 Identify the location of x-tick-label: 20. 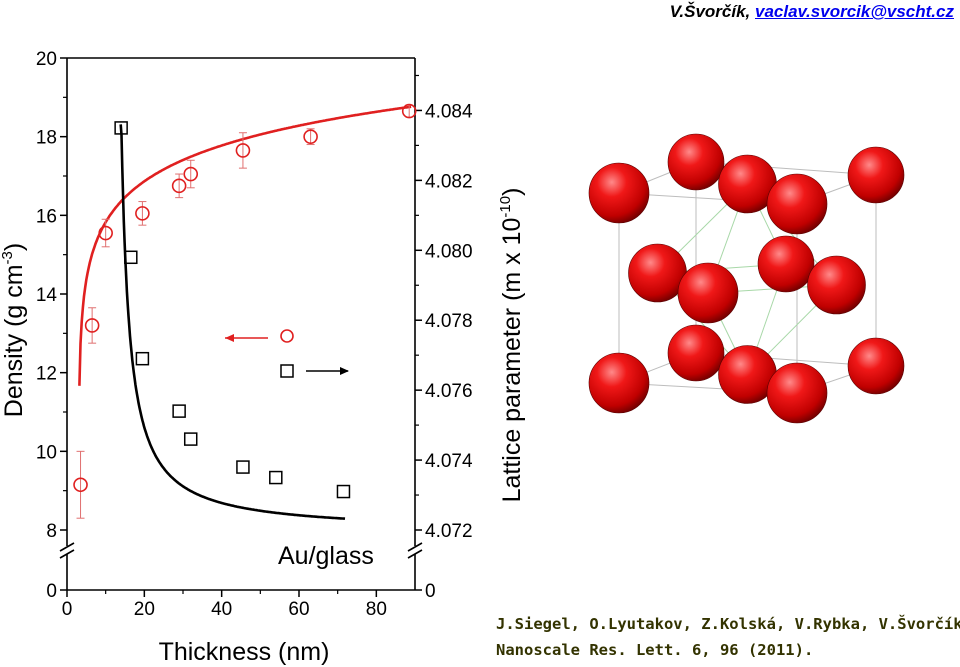
(144, 609).